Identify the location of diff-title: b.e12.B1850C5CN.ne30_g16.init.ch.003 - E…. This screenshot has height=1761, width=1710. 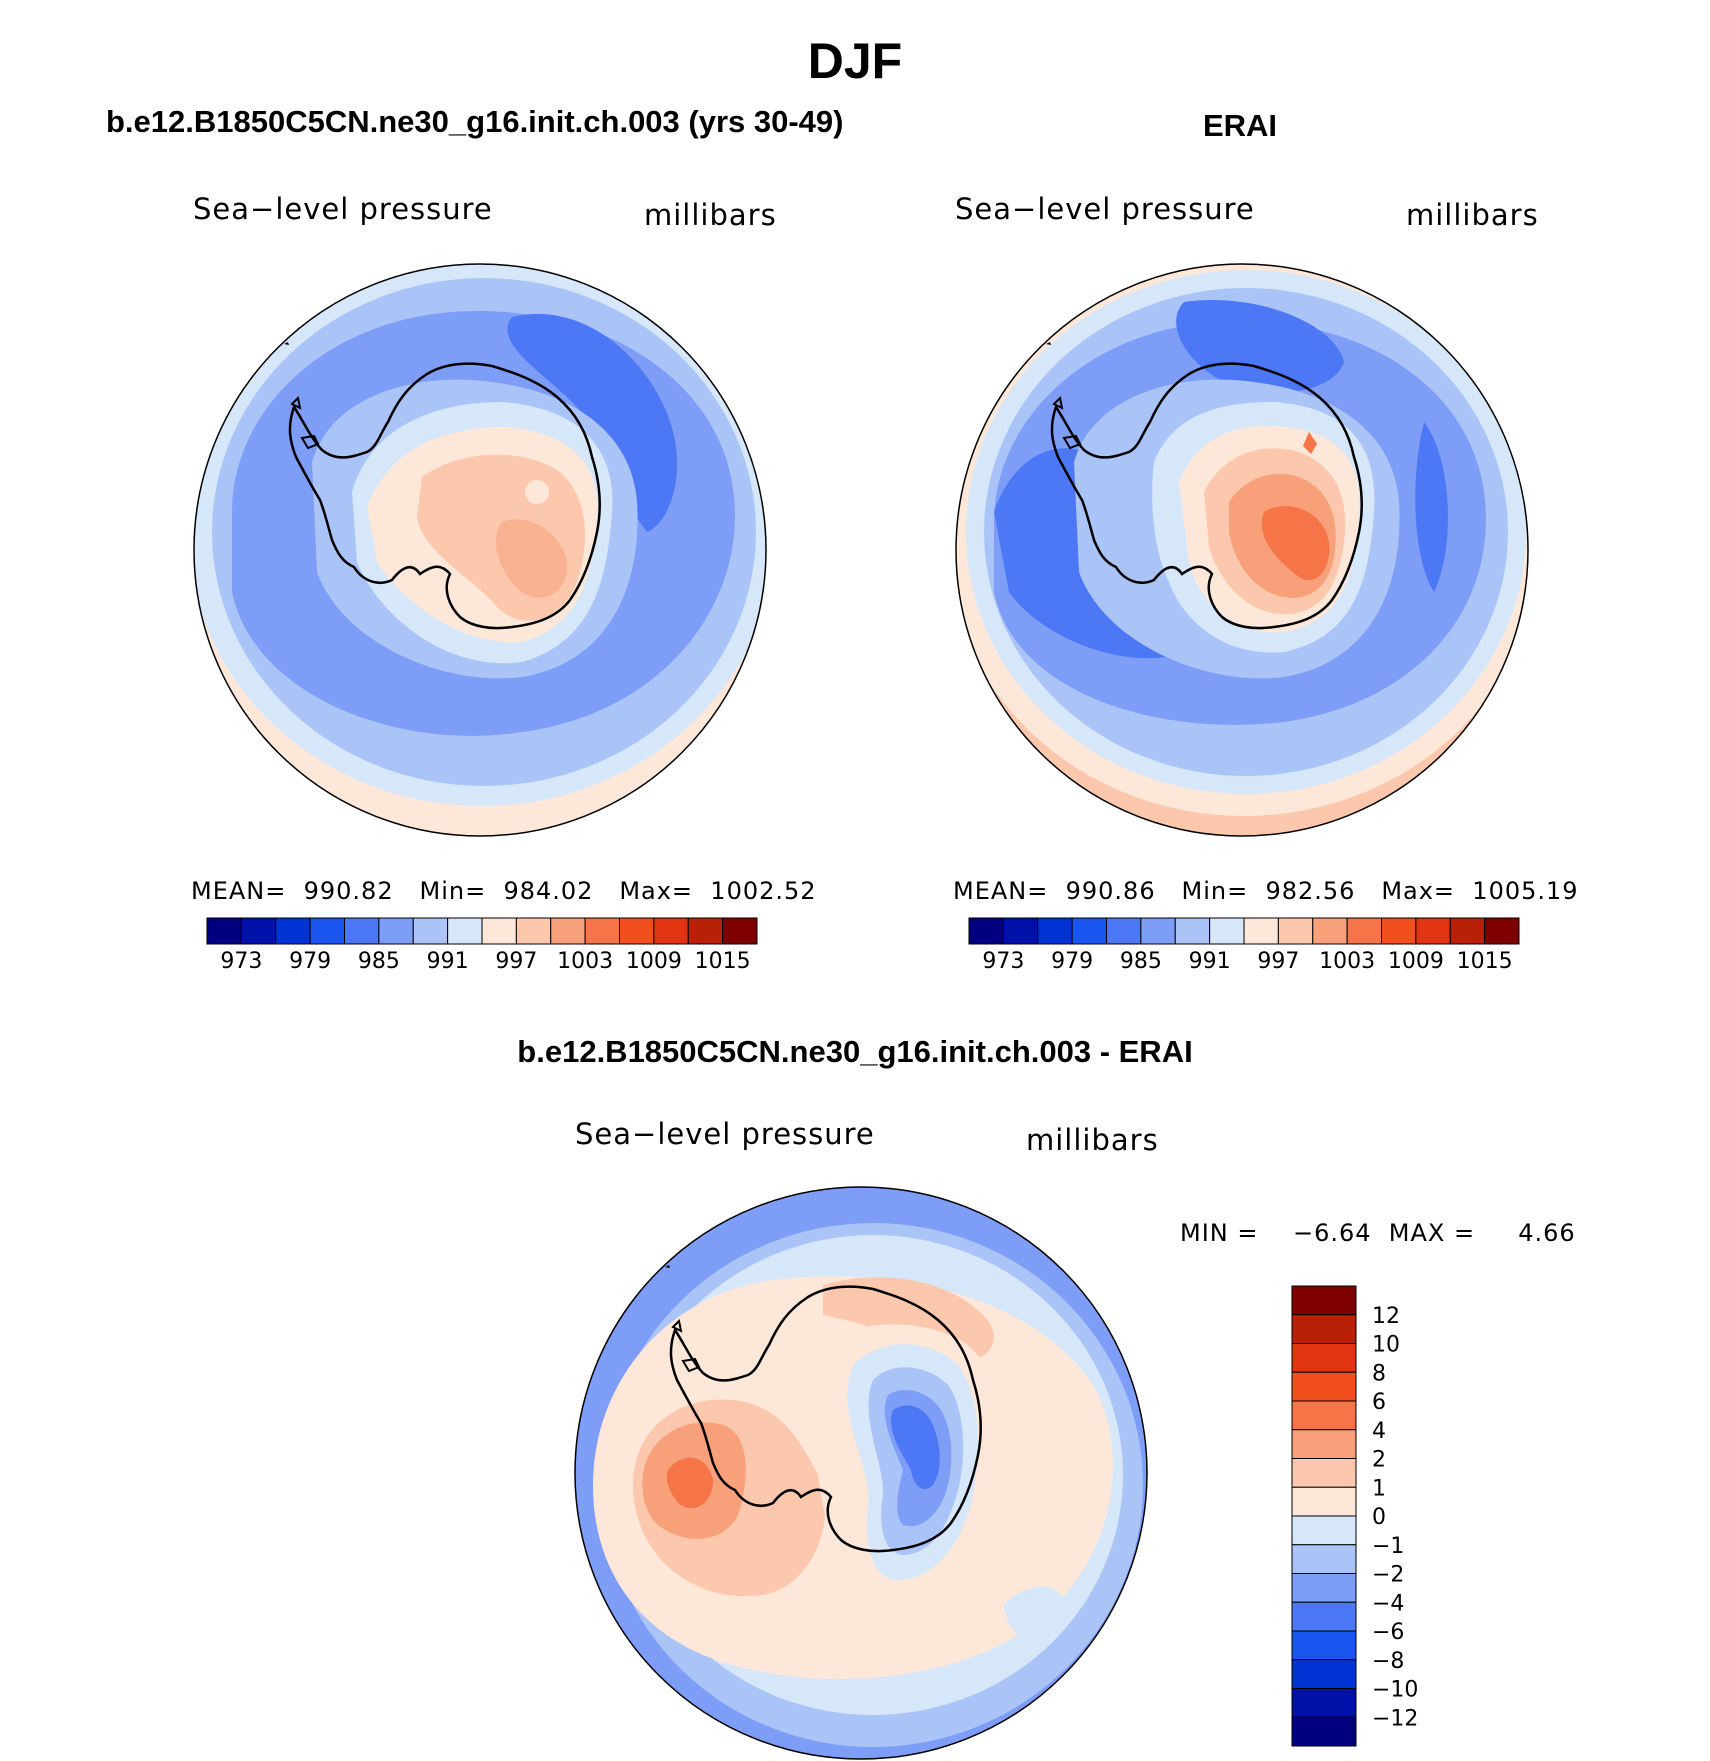
(855, 1051).